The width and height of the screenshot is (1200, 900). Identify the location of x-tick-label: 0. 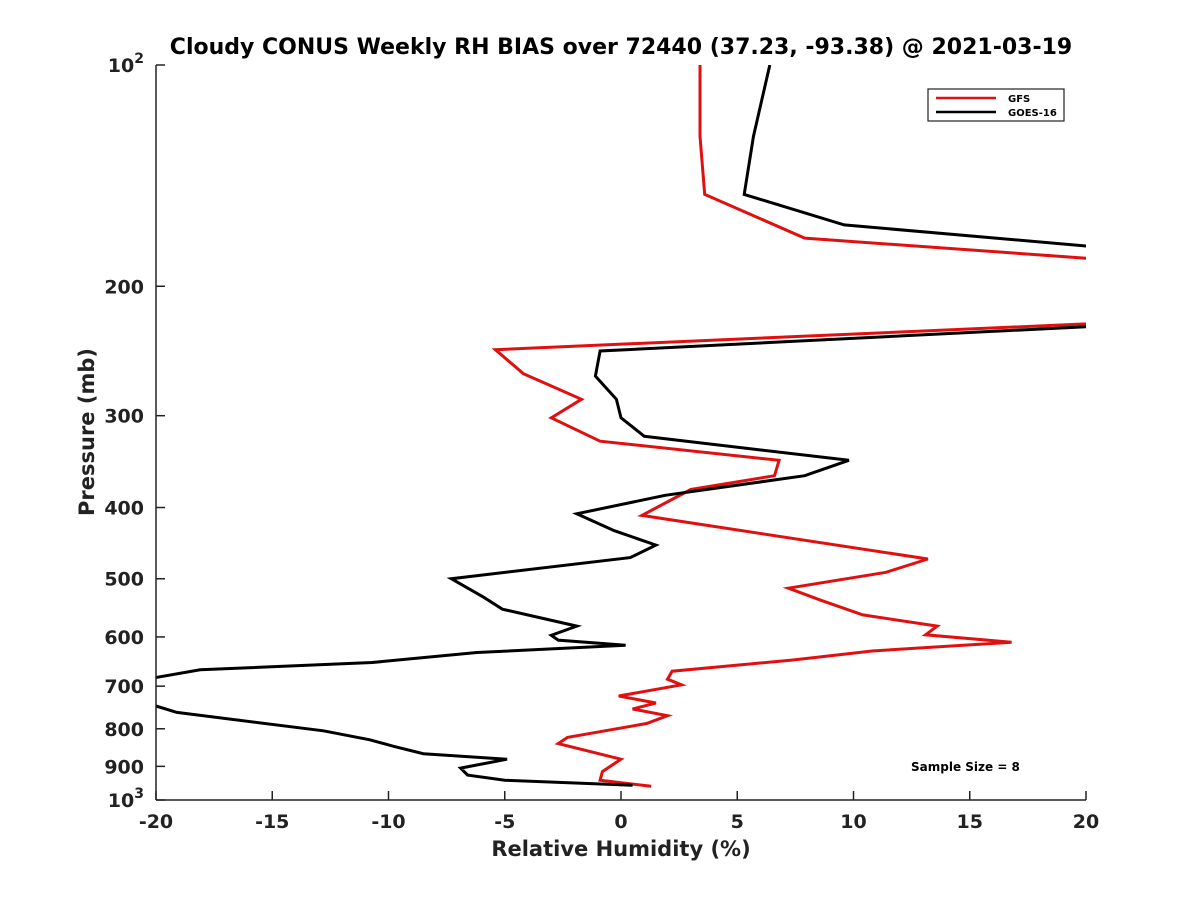
(620, 822).